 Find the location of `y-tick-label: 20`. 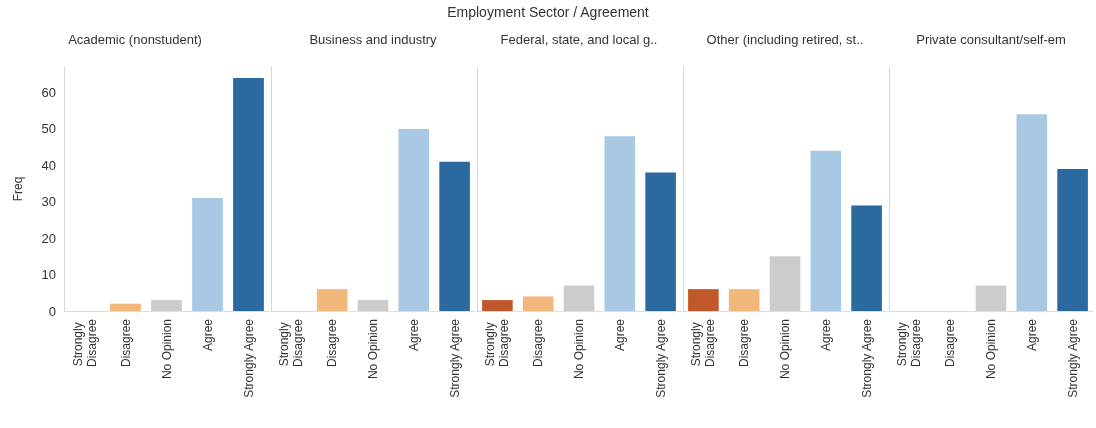

y-tick-label: 20 is located at coordinates (48, 238).